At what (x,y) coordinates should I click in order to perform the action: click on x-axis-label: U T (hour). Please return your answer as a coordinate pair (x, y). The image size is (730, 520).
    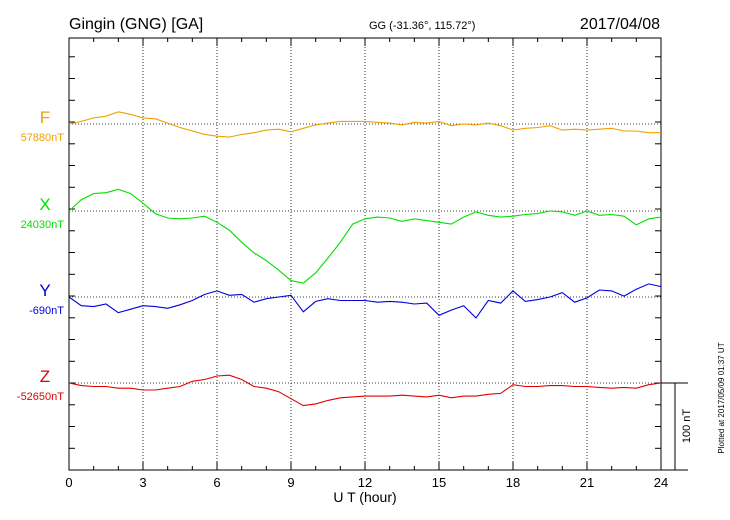
    Looking at the image, I should click on (364, 497).